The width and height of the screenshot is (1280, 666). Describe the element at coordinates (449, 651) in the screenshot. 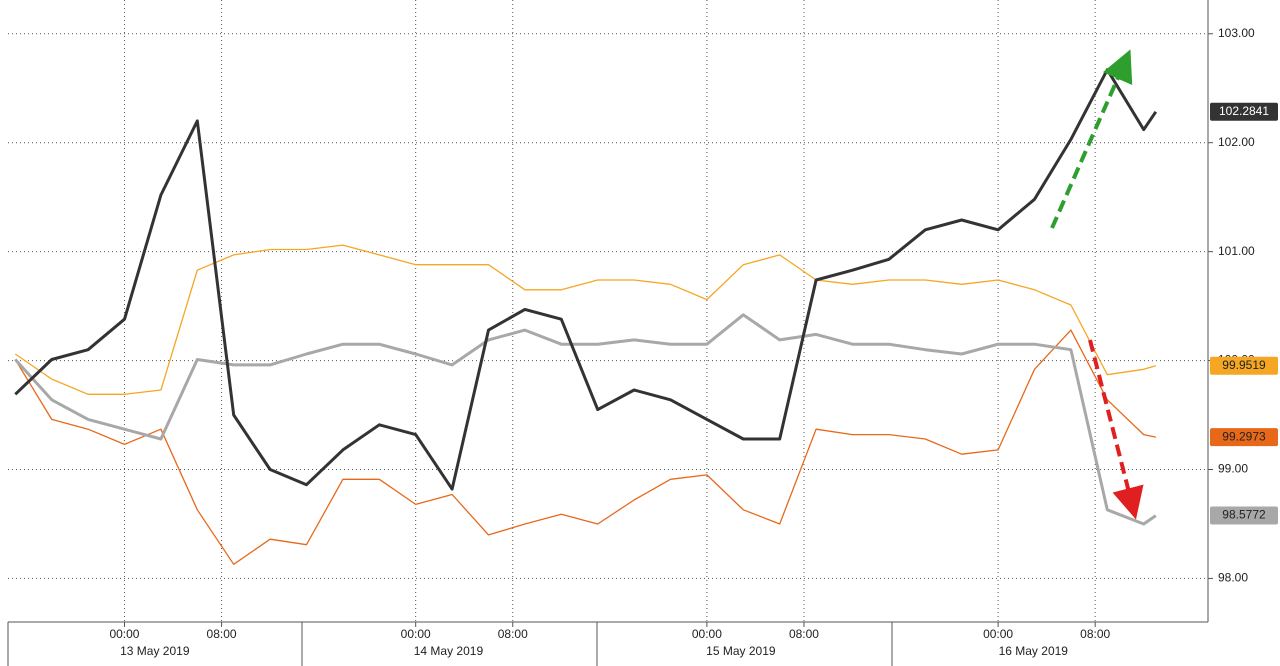

I see `x-date-label: 14 May 2019` at that location.